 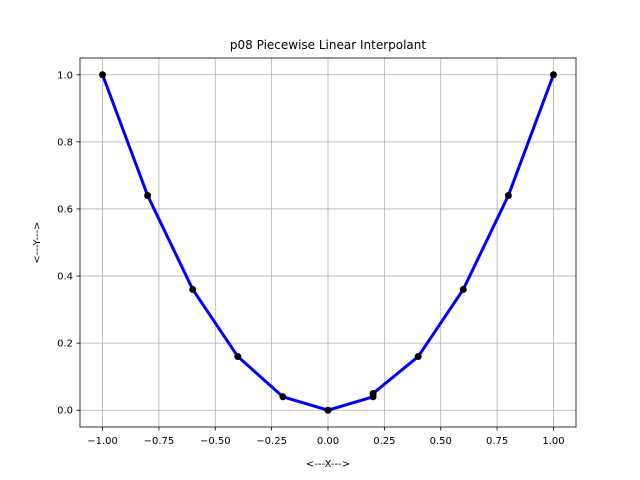 I want to click on y-axis-label: <---Y--->, so click(x=37, y=242).